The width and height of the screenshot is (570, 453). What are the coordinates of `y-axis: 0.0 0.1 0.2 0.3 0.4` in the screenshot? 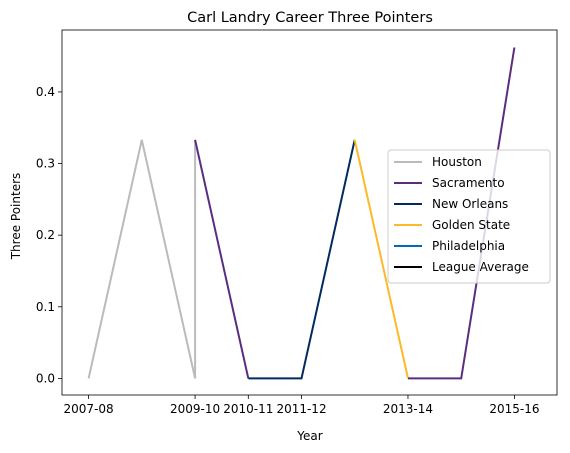 It's located at (49, 235).